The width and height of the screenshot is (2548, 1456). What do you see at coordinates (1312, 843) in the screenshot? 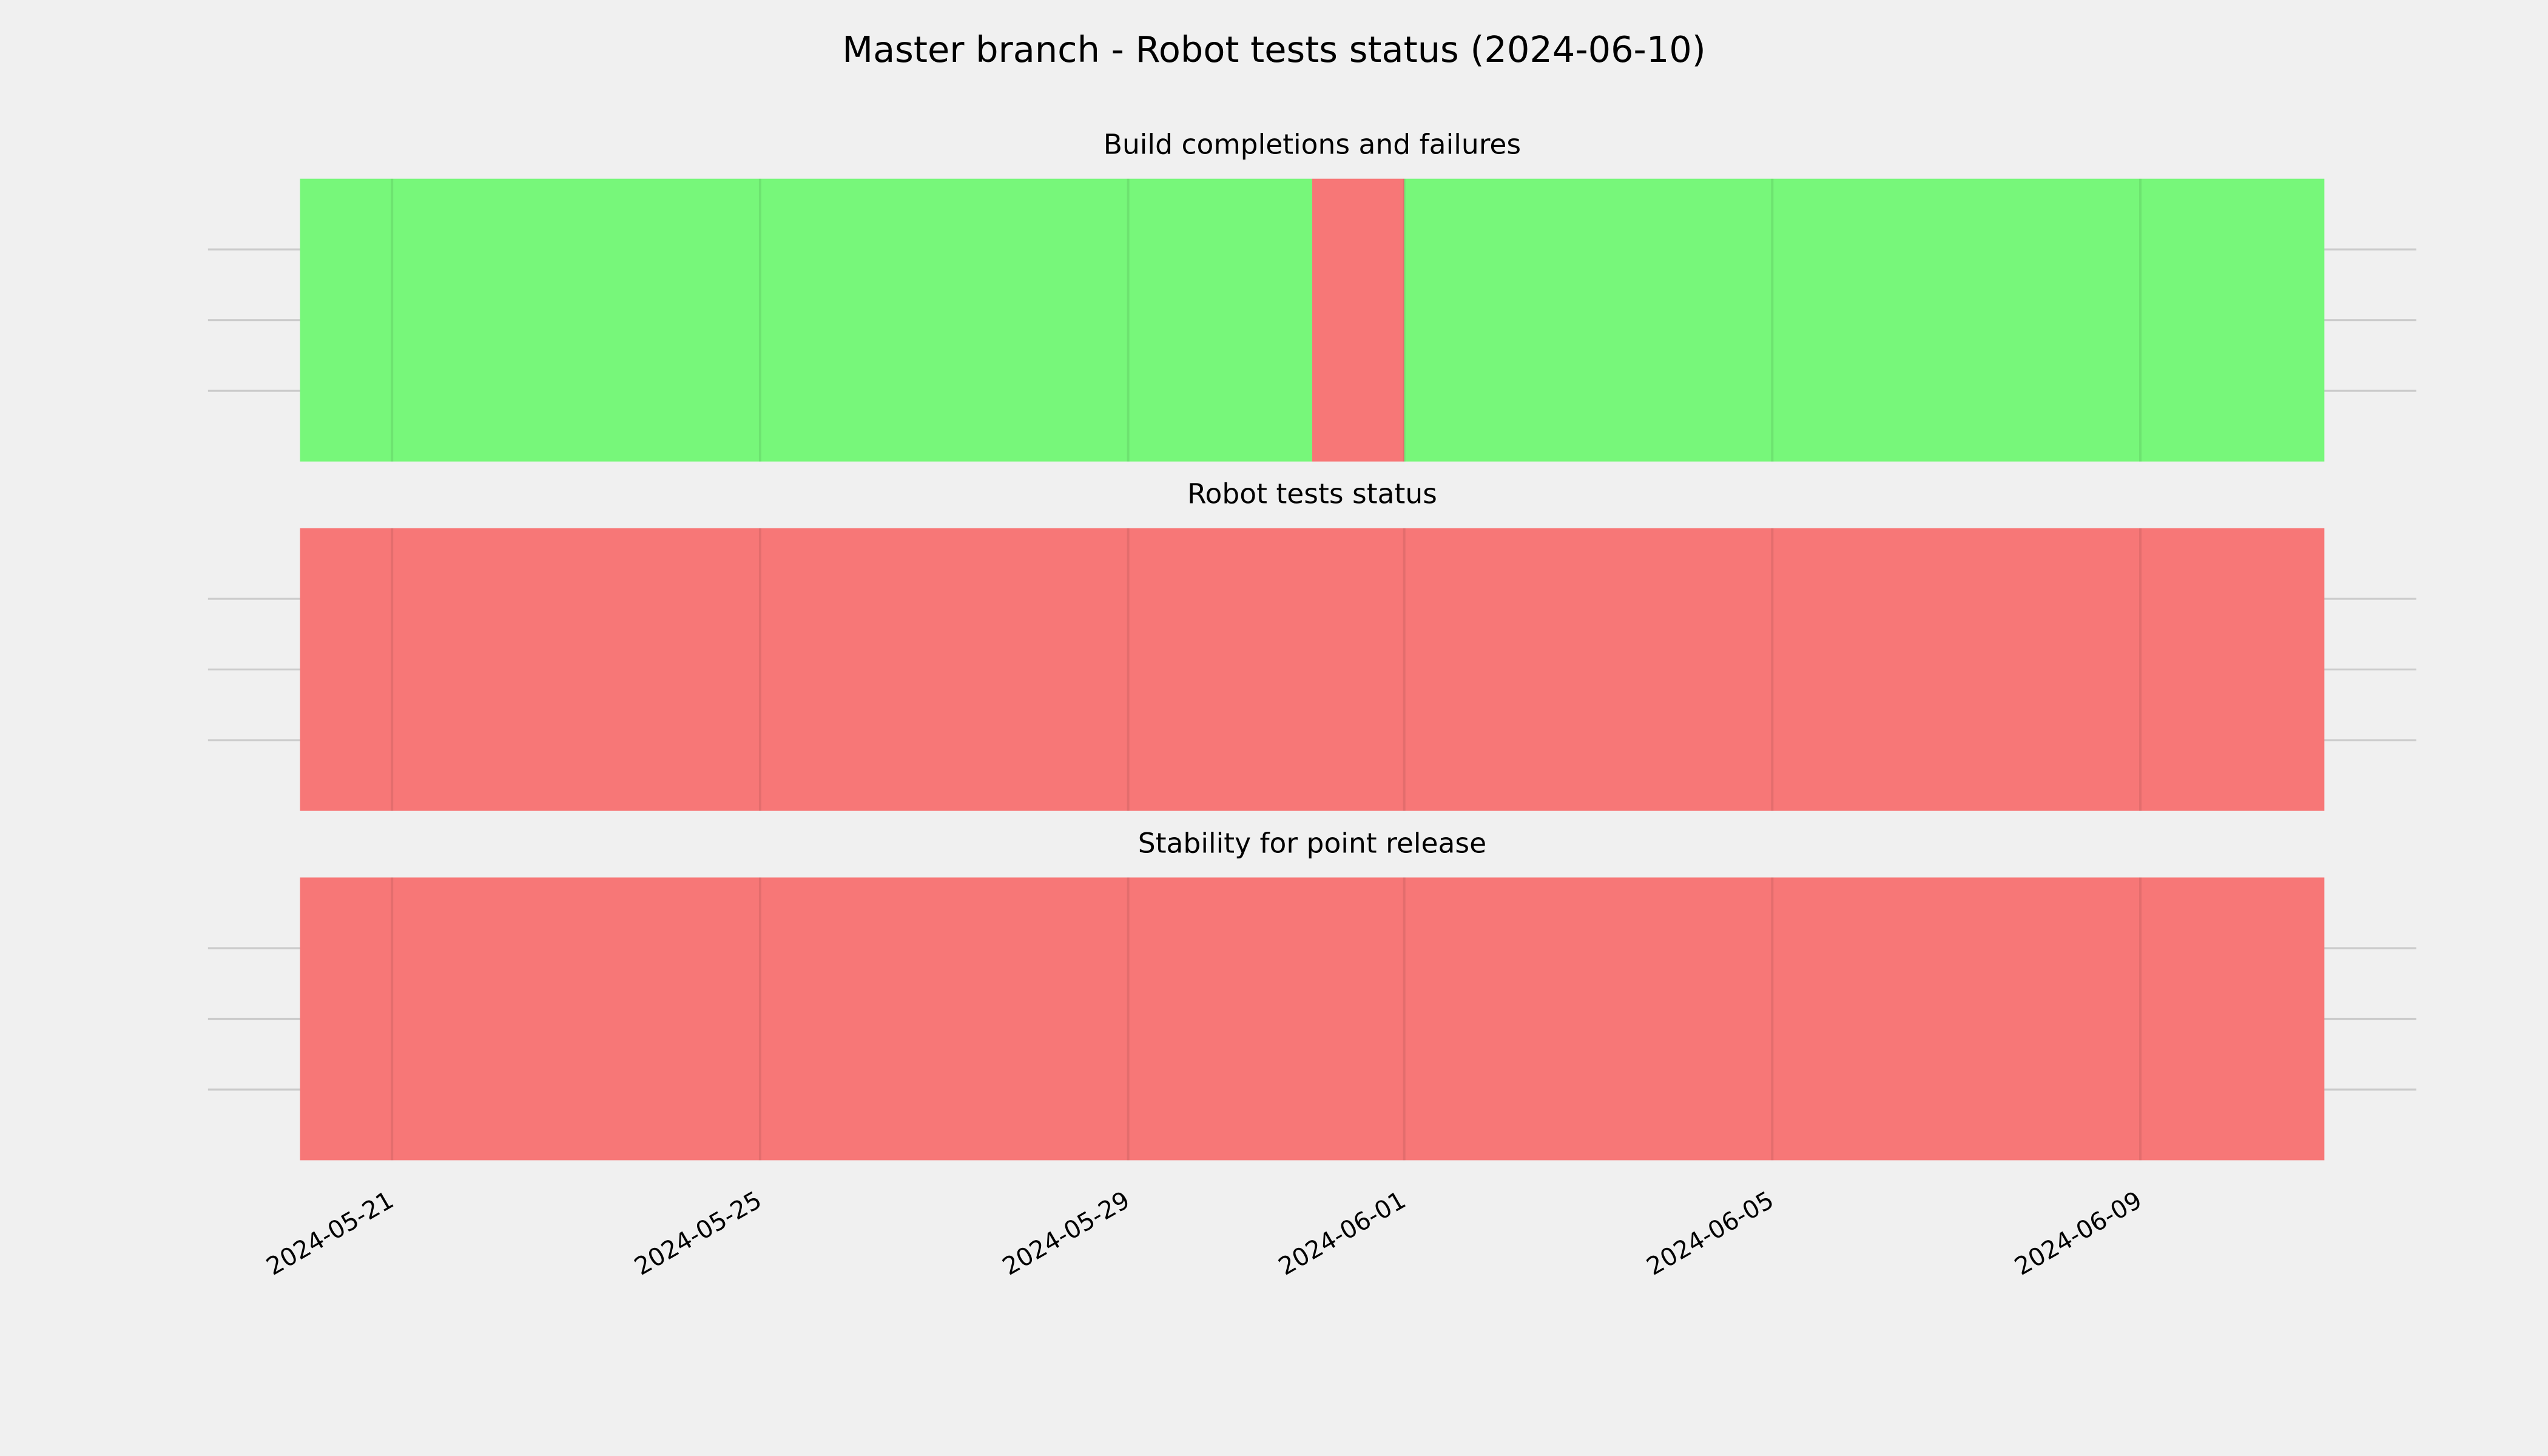
I see `panel-title: Stability for point release` at bounding box center [1312, 843].